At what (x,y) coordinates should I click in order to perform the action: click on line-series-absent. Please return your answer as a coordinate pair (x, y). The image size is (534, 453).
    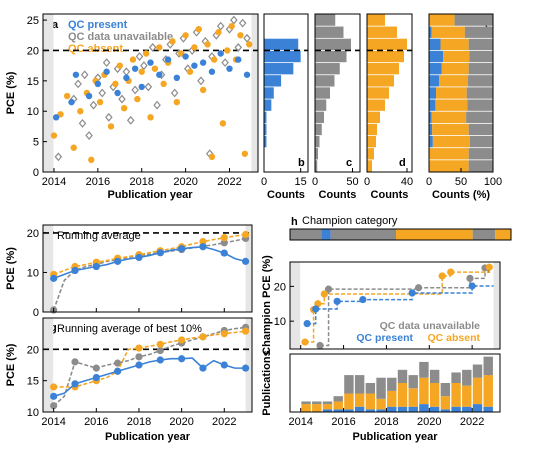
    Looking at the image, I should click on (149, 254).